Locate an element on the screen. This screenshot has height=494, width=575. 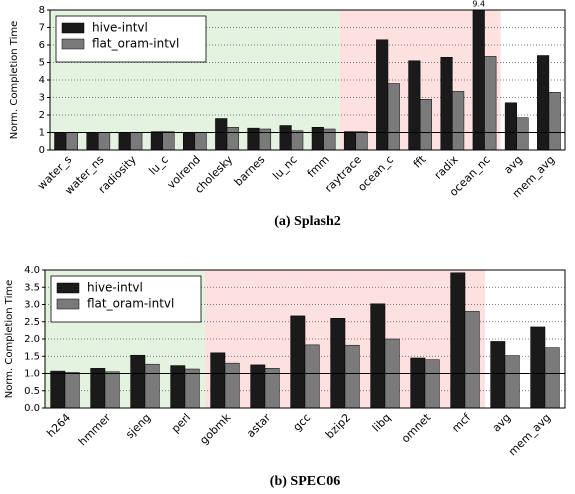
y-tick-label: 6 is located at coordinates (42, 45).